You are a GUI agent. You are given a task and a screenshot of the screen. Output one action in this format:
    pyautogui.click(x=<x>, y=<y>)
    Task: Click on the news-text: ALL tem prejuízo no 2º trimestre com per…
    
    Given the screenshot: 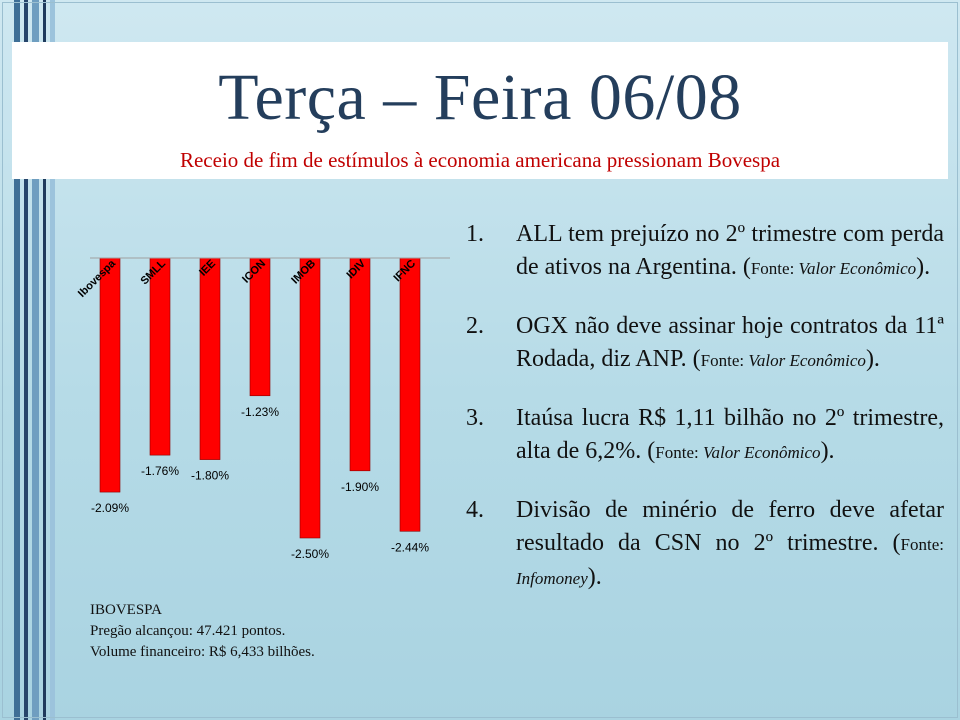 What is the action you would take?
    pyautogui.click(x=730, y=250)
    